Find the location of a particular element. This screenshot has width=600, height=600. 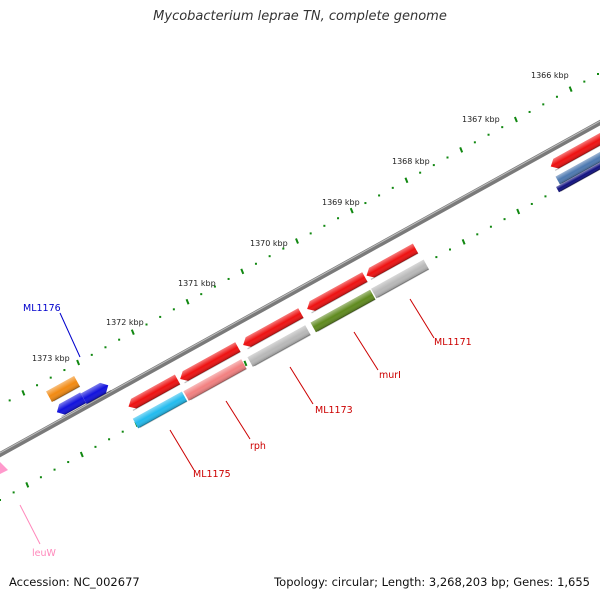

gene-leuw is located at coordinates (4, 468).